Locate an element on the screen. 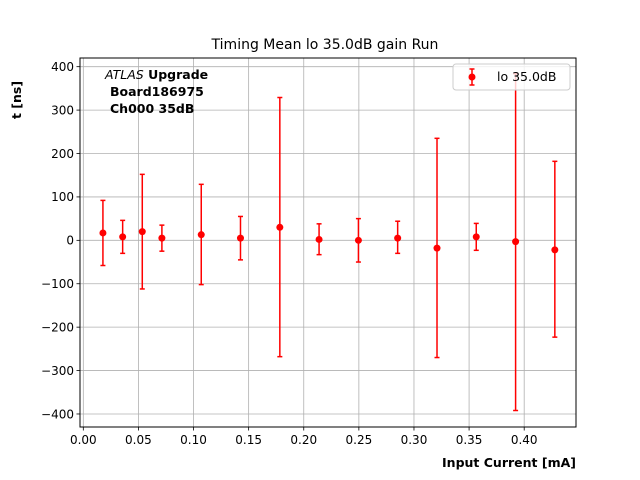 This screenshot has width=640, height=480. x-tick-label: 0.00 is located at coordinates (83, 440).